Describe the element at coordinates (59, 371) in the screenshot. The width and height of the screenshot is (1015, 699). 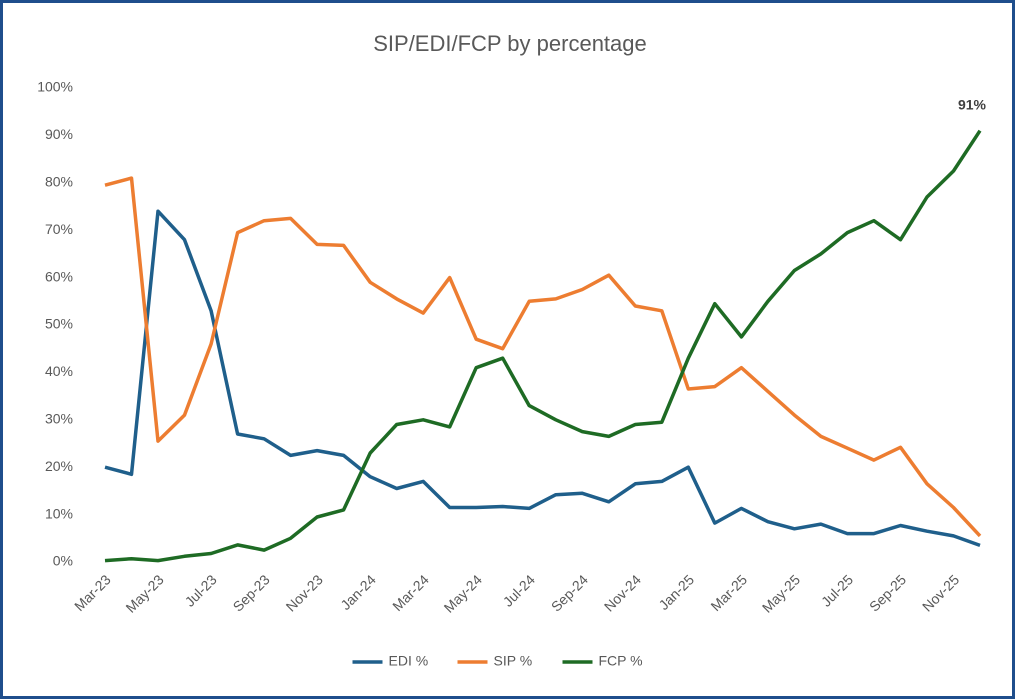
I see `y-tick-label: 40%` at that location.